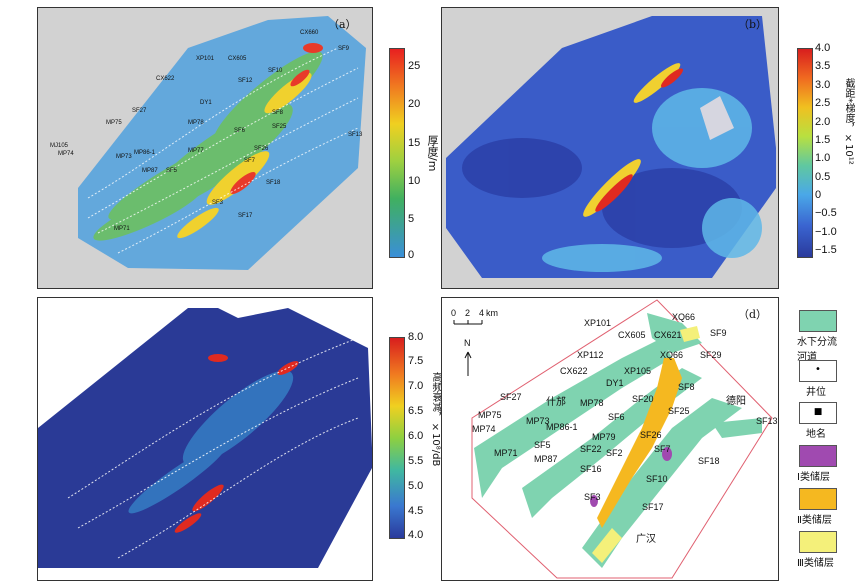 Image resolution: width=857 pixels, height=584 pixels. Describe the element at coordinates (240, 131) in the screenshot. I see `well-label: SF6` at that location.